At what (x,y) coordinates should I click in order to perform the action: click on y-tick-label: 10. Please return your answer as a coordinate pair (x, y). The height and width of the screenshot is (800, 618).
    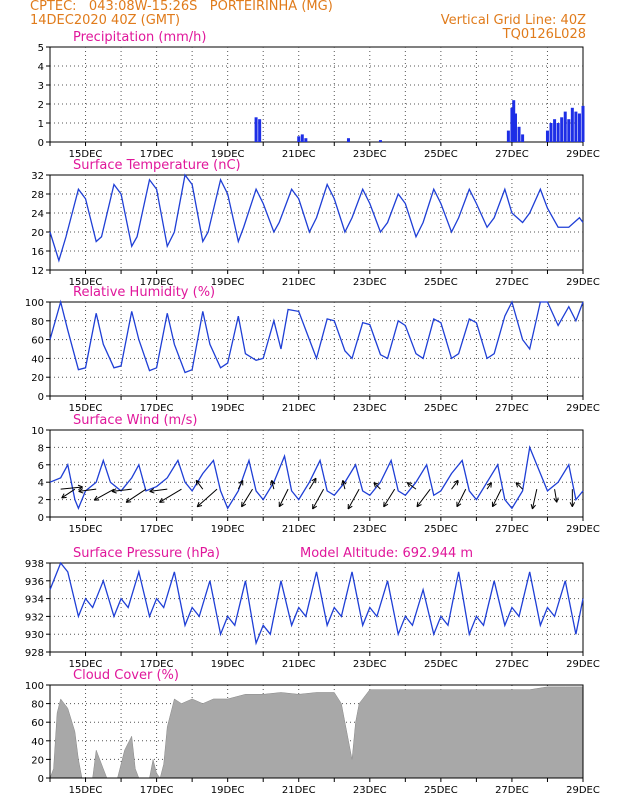
    Looking at the image, I should click on (37, 431).